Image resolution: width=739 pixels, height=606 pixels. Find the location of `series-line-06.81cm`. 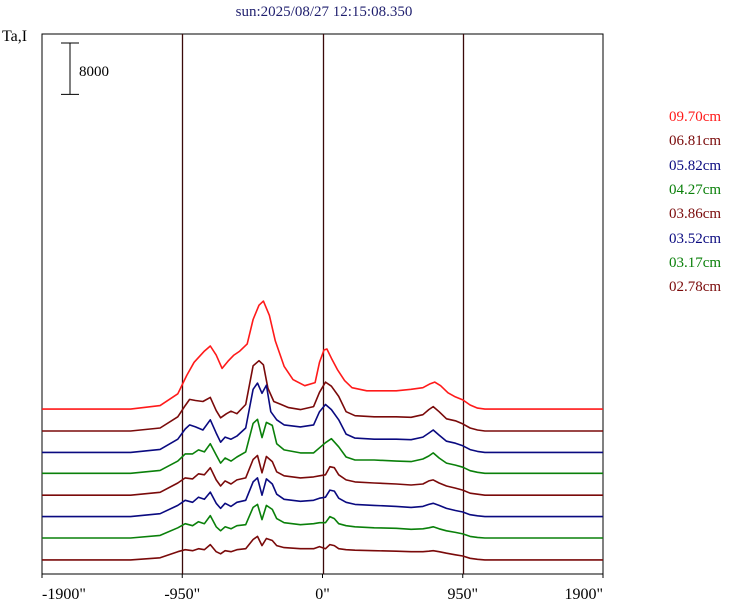

series-line-06.81cm is located at coordinates (322, 395).